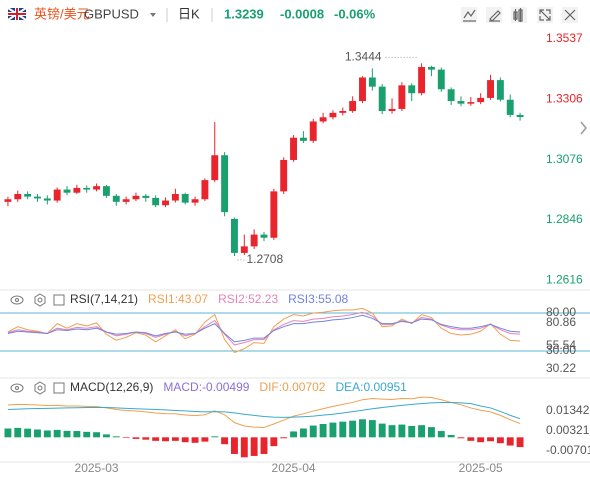 This screenshot has width=590, height=479. I want to click on indicator-button, so click(469, 15).